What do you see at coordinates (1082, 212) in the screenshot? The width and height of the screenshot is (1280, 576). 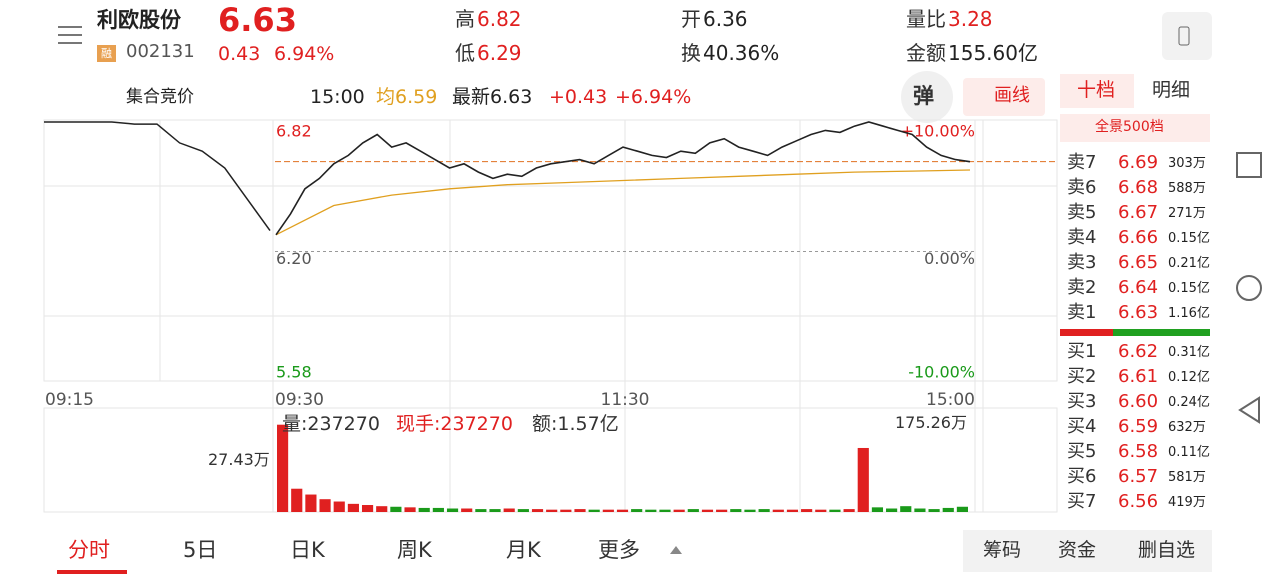 I see `book-label: 卖5` at bounding box center [1082, 212].